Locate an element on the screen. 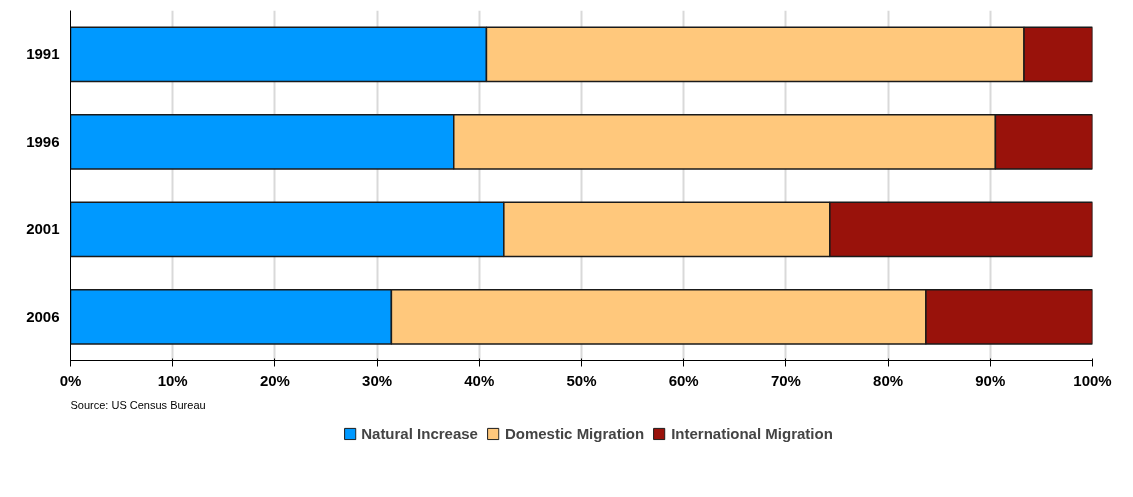 This screenshot has width=1133, height=497. x-tick-label: 40% is located at coordinates (479, 380).